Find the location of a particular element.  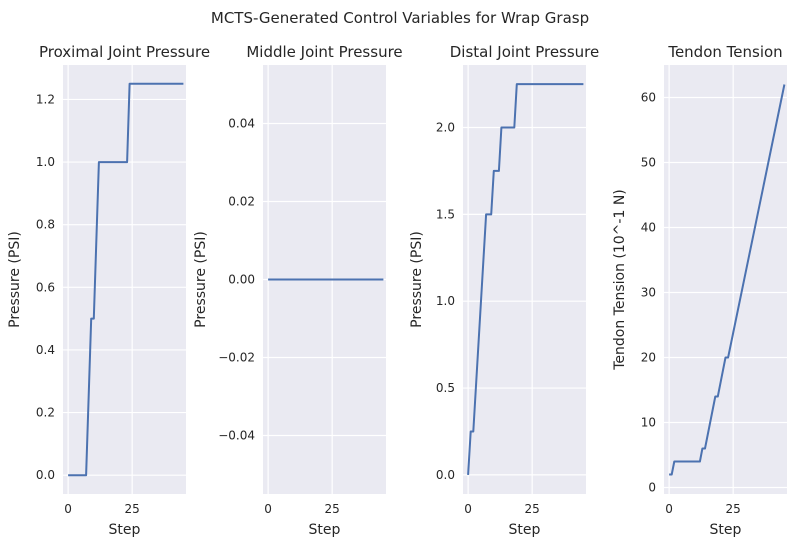

y-tick-label: 0.6 is located at coordinates (45, 287).